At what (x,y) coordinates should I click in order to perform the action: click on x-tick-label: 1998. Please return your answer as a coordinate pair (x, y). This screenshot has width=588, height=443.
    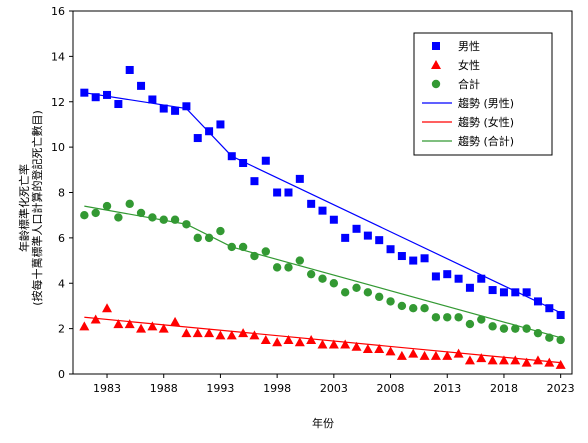
    Looking at the image, I should click on (277, 388).